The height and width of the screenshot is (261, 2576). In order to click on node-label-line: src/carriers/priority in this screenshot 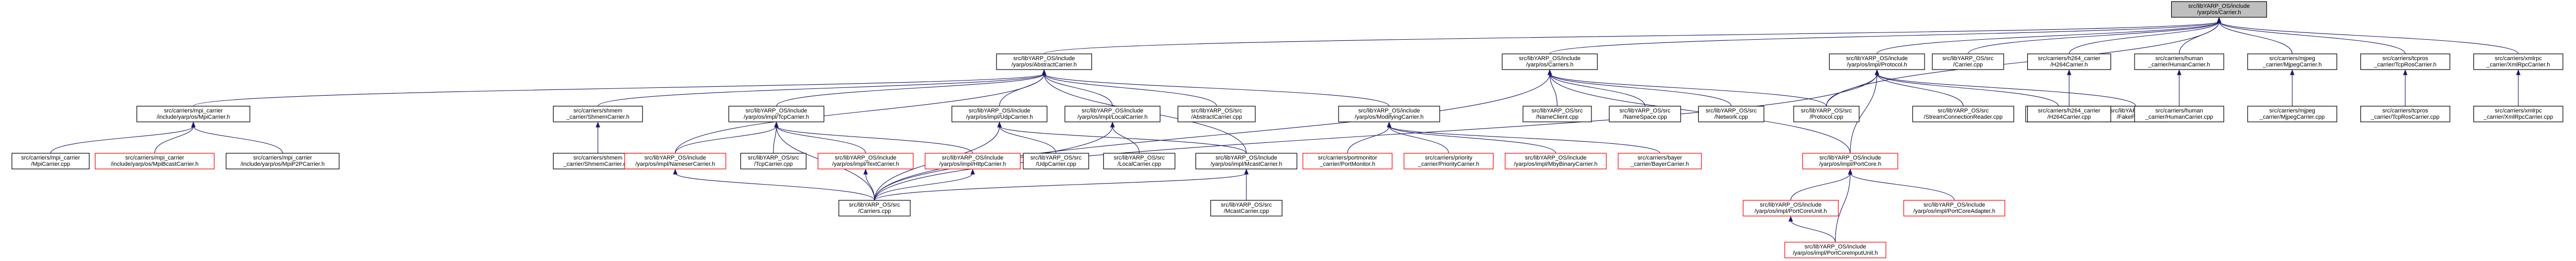, I will do `click(1449, 158)`.